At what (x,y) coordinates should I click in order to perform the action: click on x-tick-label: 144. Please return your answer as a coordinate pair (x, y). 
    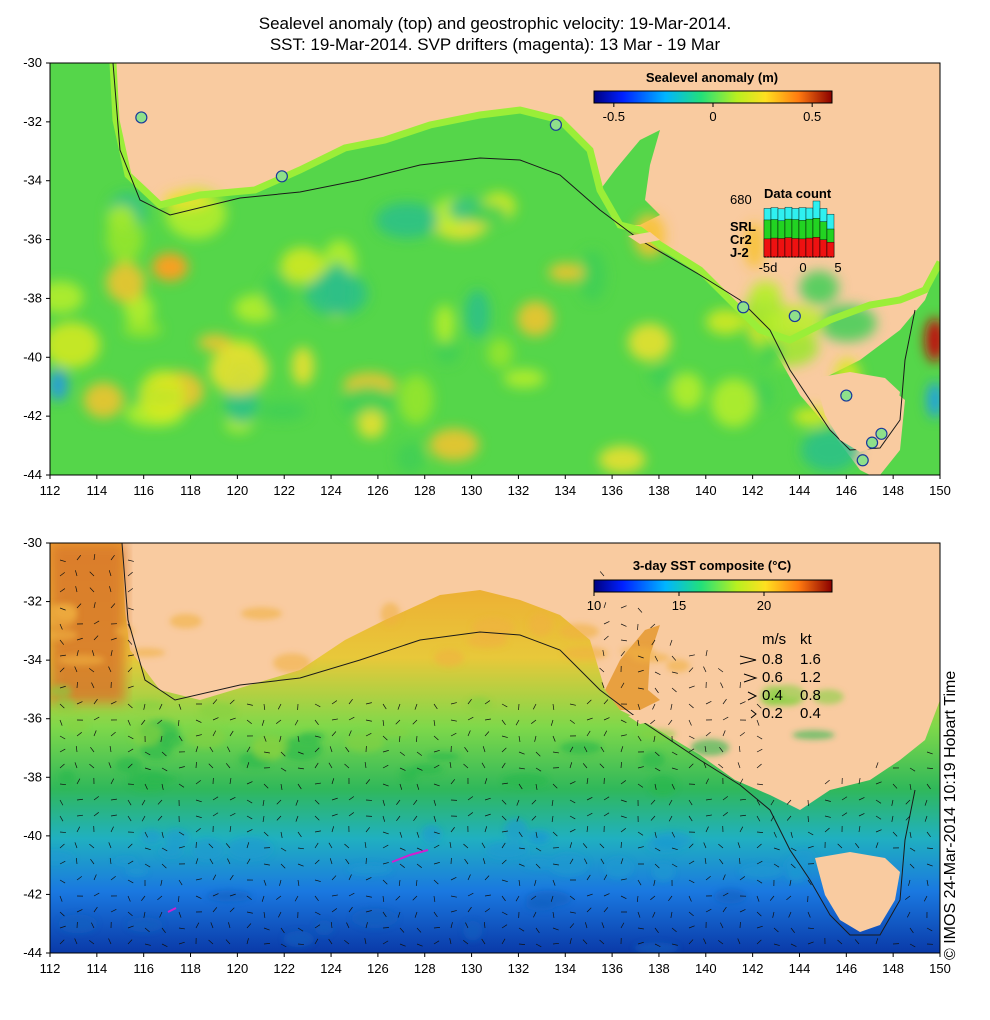
    Looking at the image, I should click on (800, 968).